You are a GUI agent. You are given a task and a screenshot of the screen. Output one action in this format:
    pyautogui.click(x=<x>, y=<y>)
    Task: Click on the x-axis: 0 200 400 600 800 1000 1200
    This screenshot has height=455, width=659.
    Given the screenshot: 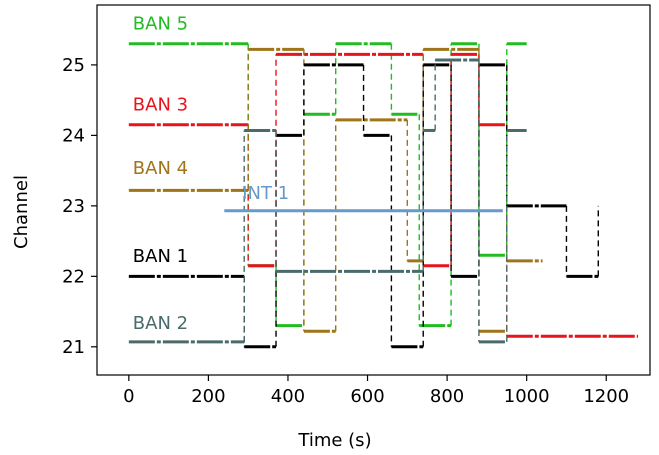 What is the action you would take?
    pyautogui.click(x=376, y=391)
    